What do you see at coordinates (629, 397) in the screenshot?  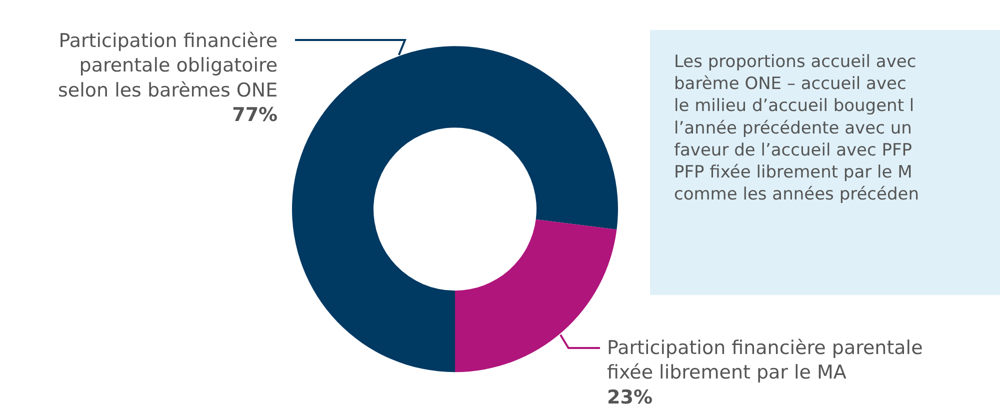 I see `data-label: 23%` at bounding box center [629, 397].